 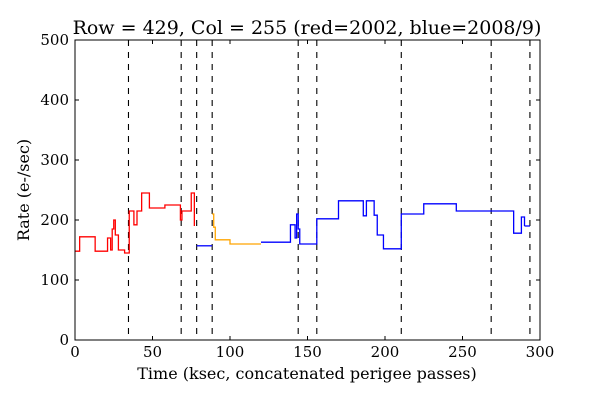 I want to click on x-tick-label: 100, so click(x=230, y=352).